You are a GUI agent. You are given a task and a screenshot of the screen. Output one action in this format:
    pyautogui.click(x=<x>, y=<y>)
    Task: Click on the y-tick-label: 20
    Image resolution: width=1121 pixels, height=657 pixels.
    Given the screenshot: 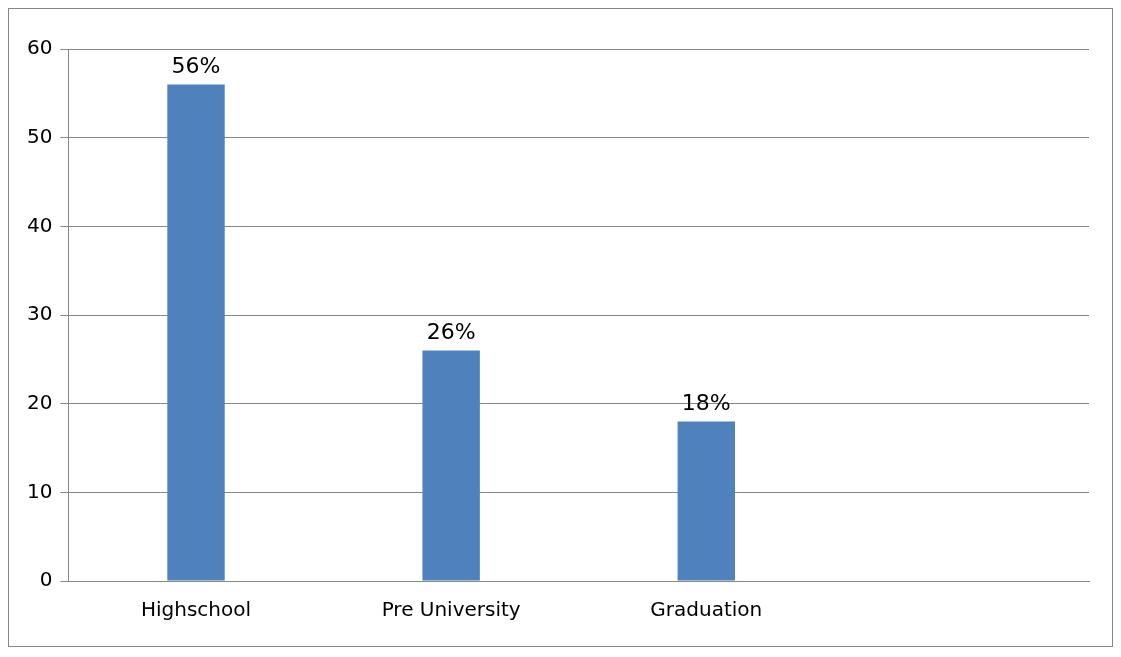 What is the action you would take?
    pyautogui.click(x=40, y=401)
    